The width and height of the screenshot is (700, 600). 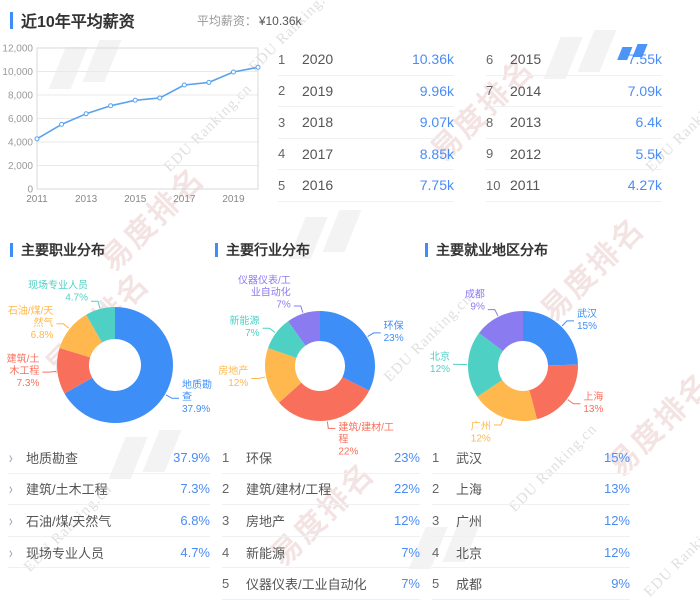 I want to click on occupation-section-header: 主要职业分布, so click(x=57, y=250).